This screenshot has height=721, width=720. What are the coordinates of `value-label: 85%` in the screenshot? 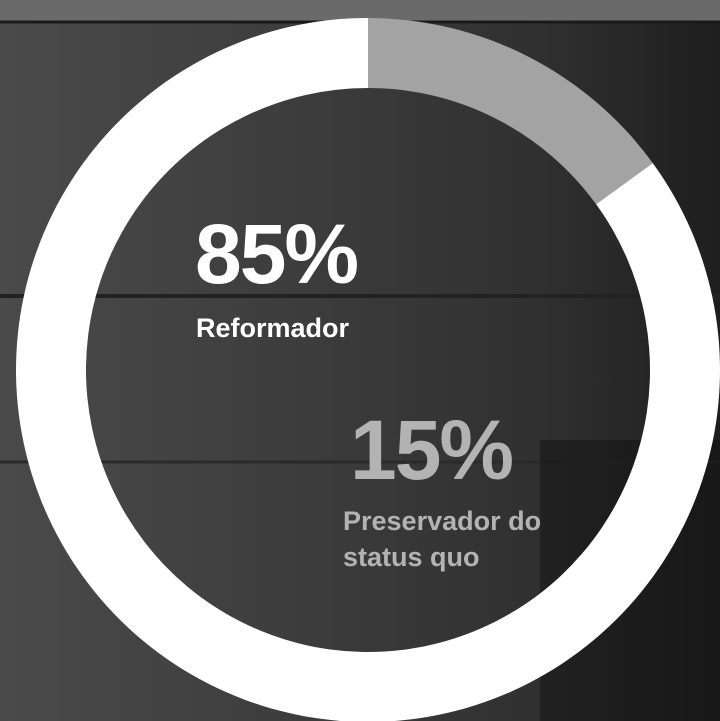 It's located at (277, 254).